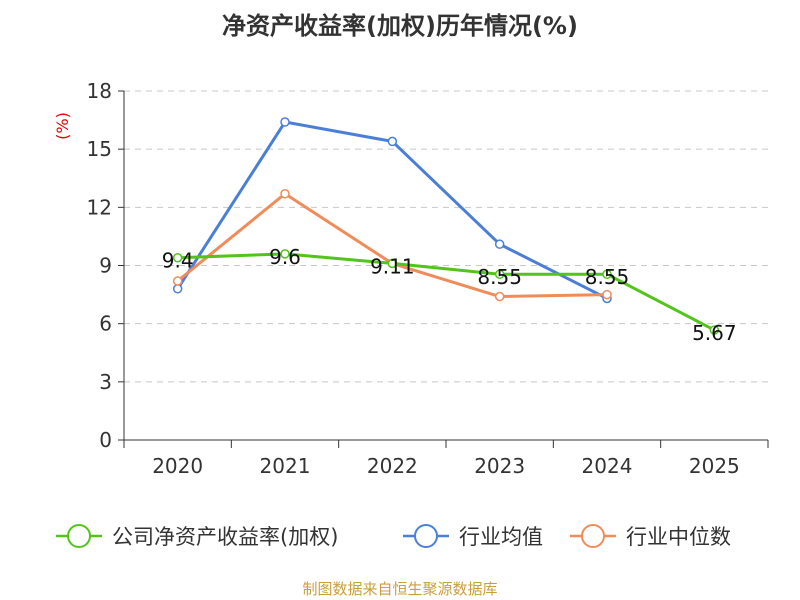 The image size is (800, 600). I want to click on legend-item: 行业均值, so click(473, 536).